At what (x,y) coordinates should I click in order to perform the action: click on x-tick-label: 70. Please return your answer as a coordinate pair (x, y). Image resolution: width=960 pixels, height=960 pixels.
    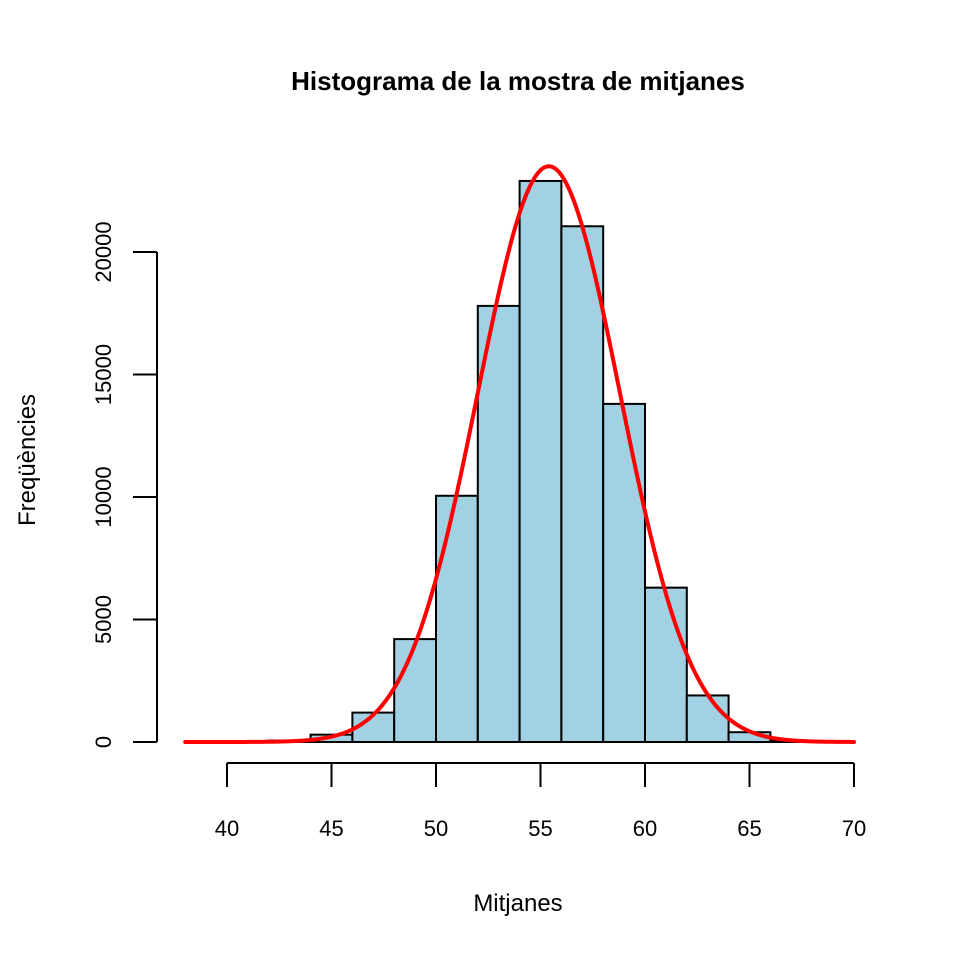
    Looking at the image, I should click on (854, 828).